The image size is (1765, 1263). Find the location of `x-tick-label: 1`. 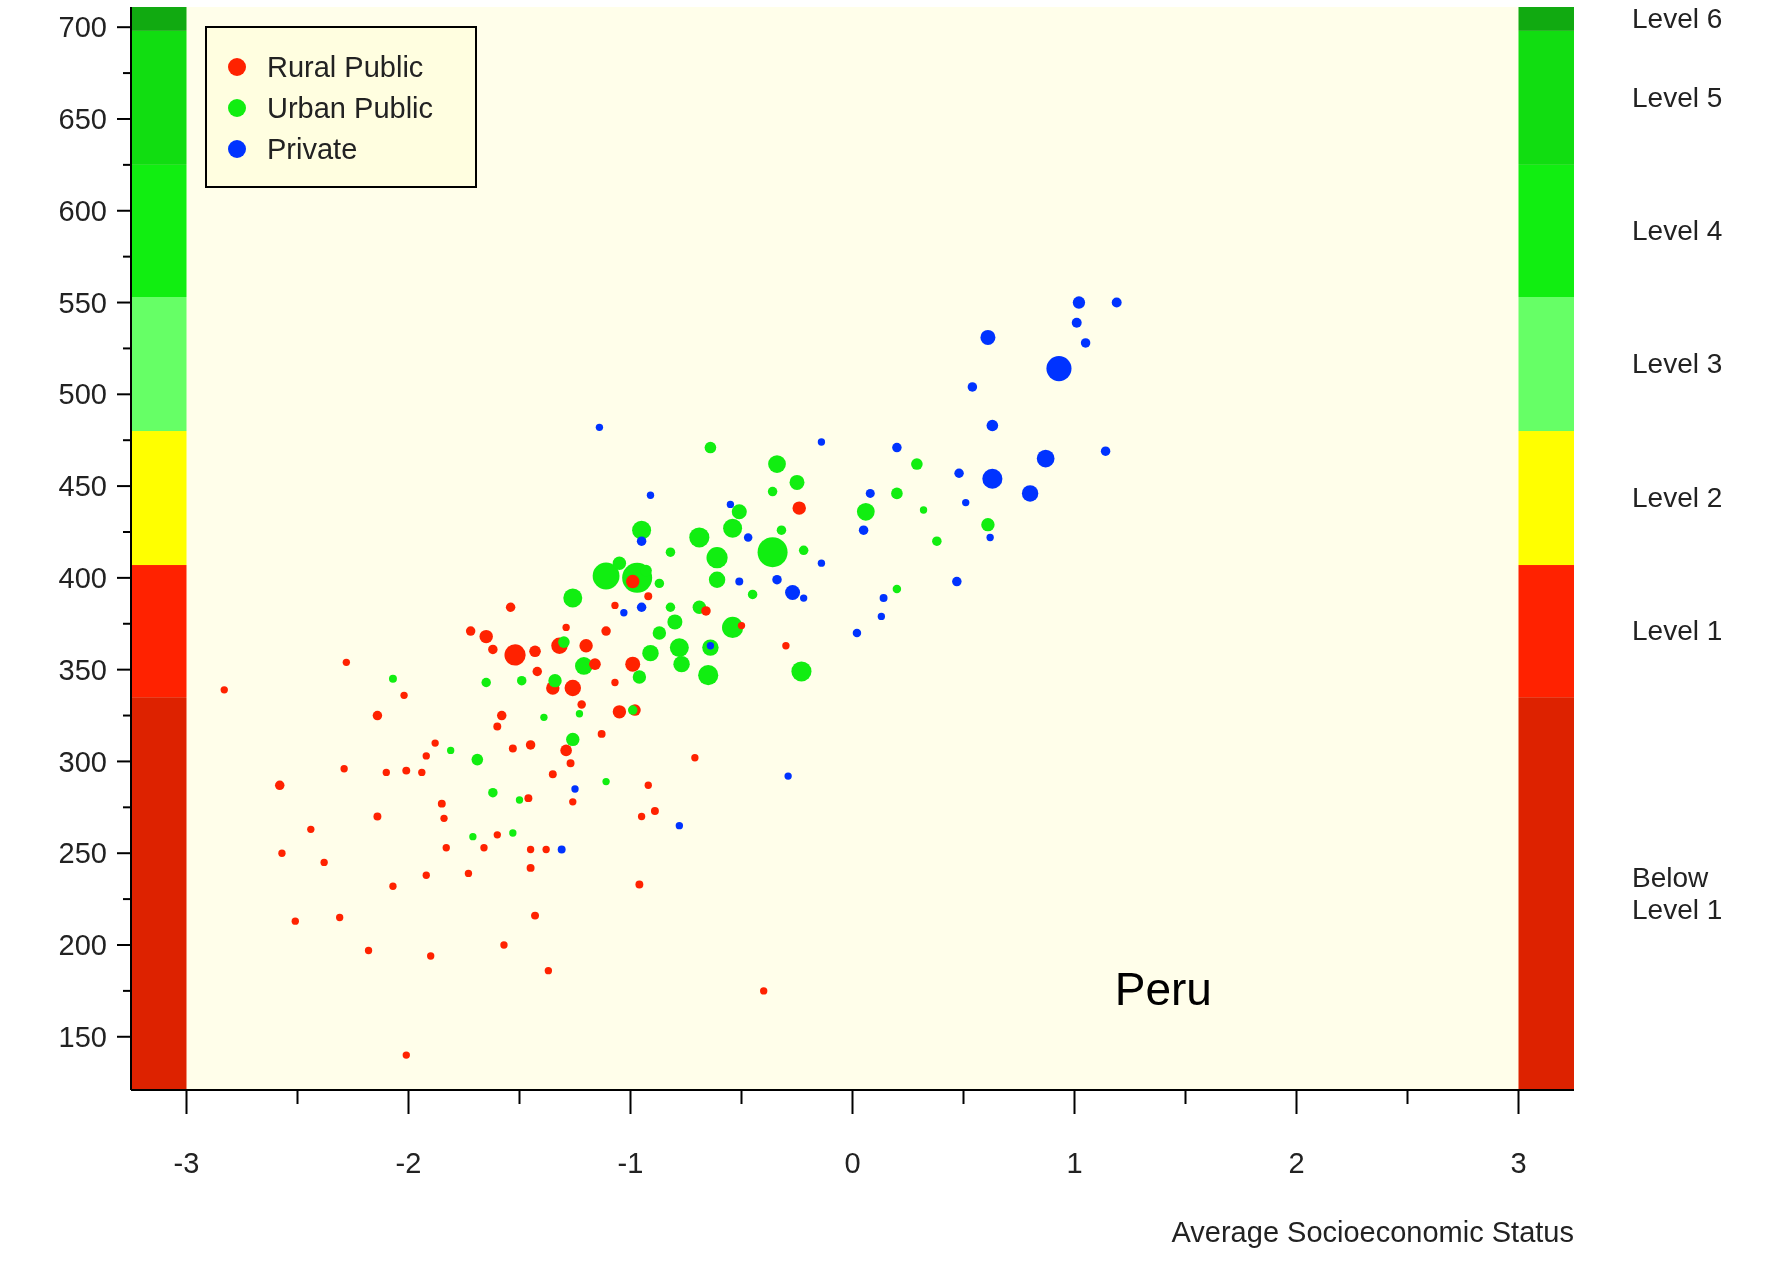

x-tick-label: 1 is located at coordinates (1074, 1163).